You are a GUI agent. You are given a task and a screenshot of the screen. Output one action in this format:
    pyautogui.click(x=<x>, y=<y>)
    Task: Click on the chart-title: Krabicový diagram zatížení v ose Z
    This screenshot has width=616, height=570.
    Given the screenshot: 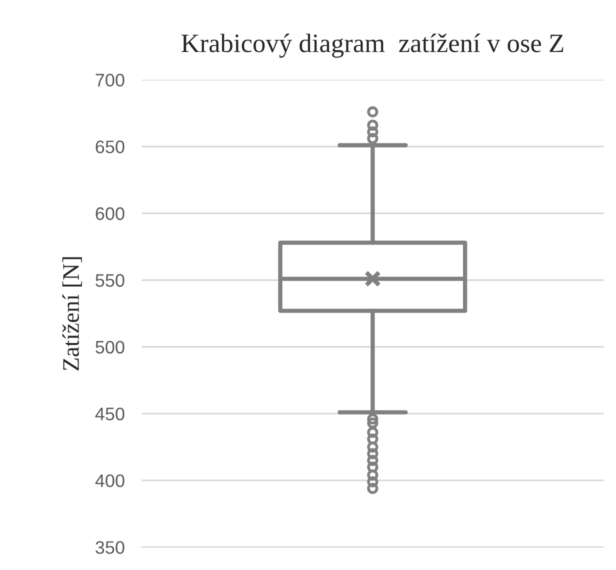 What is the action you would take?
    pyautogui.click(x=372, y=46)
    